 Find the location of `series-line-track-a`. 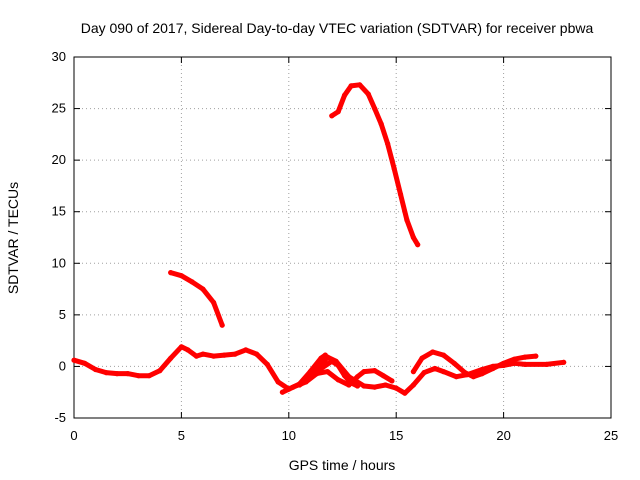

series-line-track-a is located at coordinates (199, 368).